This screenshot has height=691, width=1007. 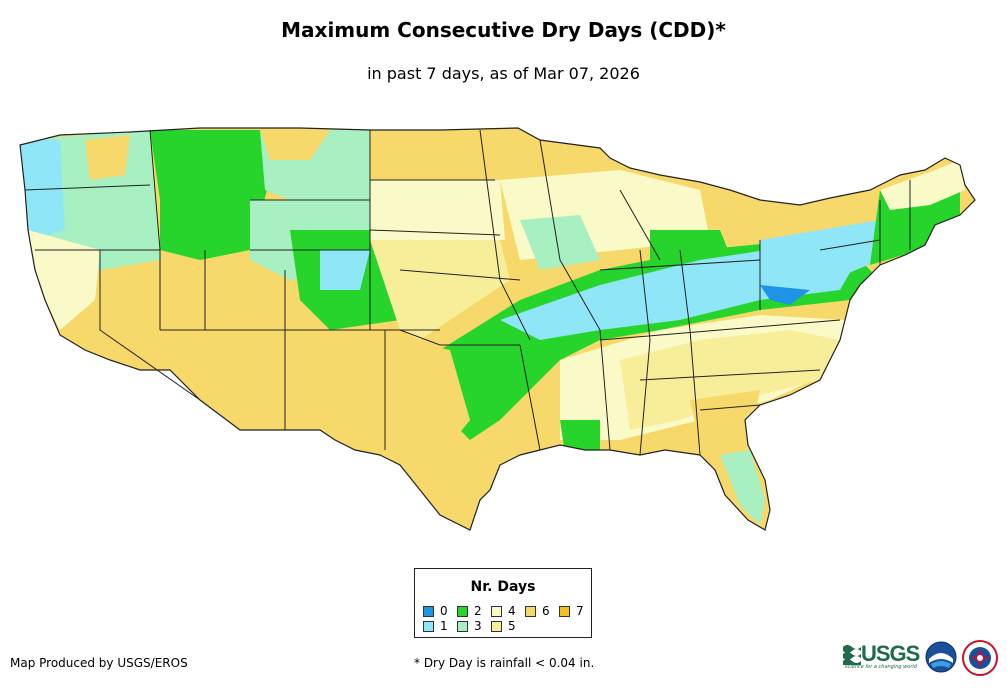 I want to click on legend-label-3: 3, so click(x=478, y=626).